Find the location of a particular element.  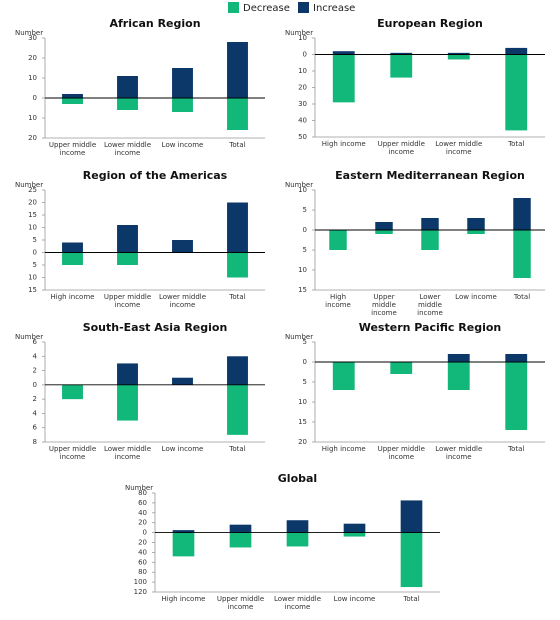

chart-title: European Region is located at coordinates (430, 23).